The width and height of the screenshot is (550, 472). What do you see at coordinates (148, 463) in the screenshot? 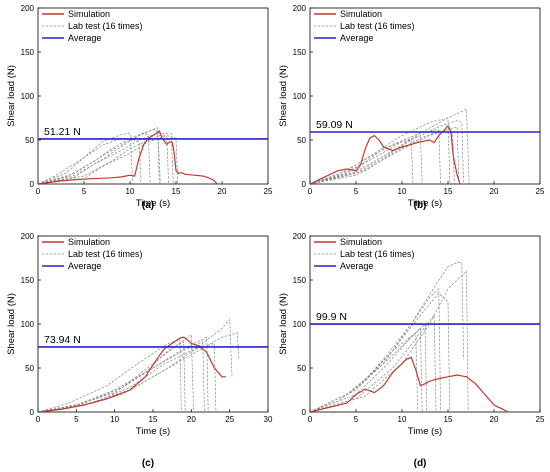
I see `panel-label: (c)` at bounding box center [148, 463].